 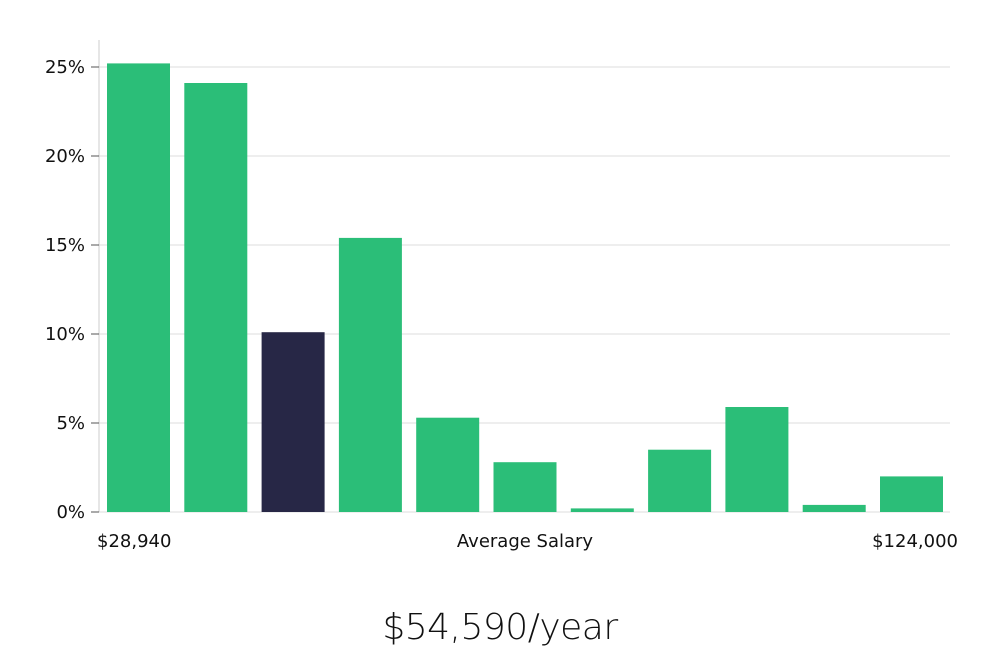 What do you see at coordinates (70, 512) in the screenshot?
I see `y-tick-label: 0%` at bounding box center [70, 512].